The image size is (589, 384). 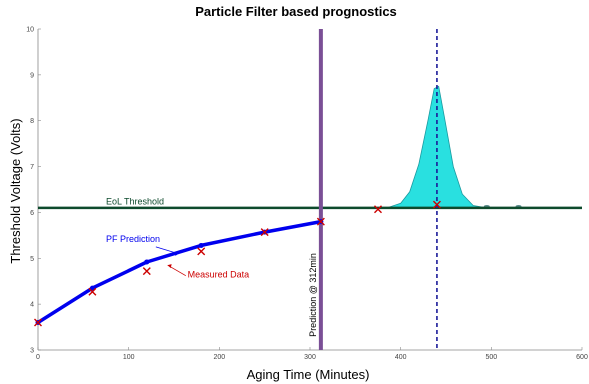 I want to click on y-tick-label: 10, so click(x=30, y=30).